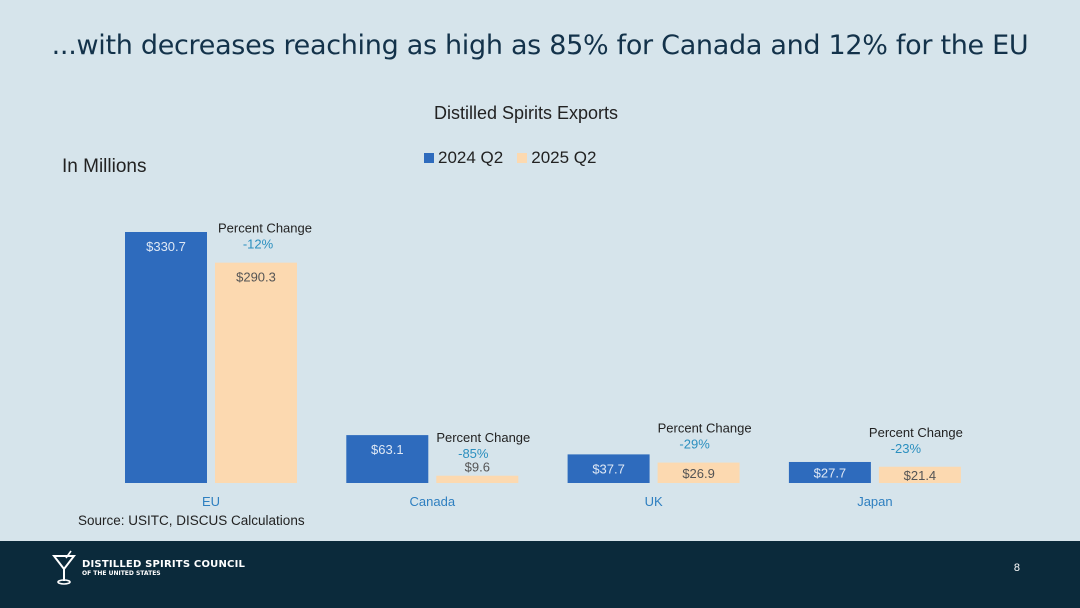  What do you see at coordinates (258, 244) in the screenshot?
I see `percent-change-value: -12%` at bounding box center [258, 244].